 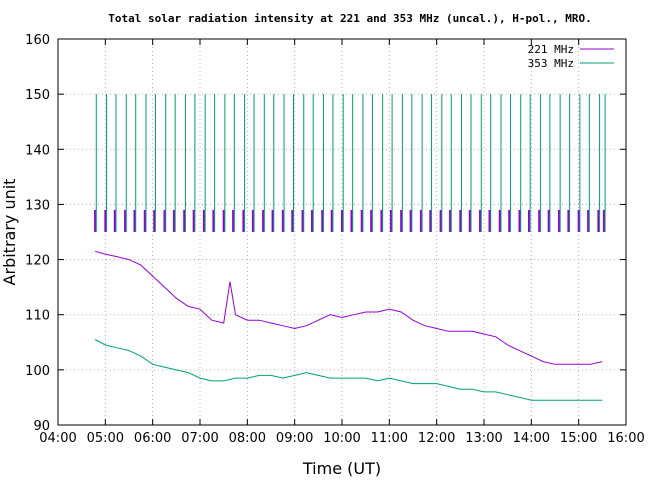 I want to click on x-tick-label: 09:00, so click(x=294, y=438).